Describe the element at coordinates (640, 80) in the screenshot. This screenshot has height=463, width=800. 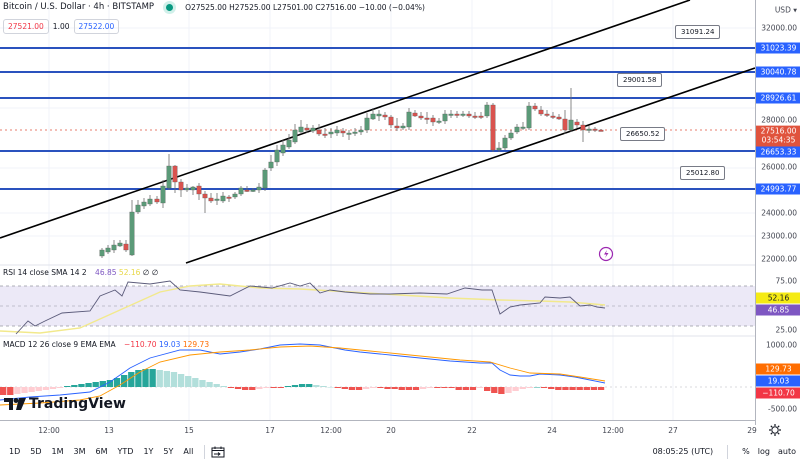
I see `price-callout: 29001.58` at that location.